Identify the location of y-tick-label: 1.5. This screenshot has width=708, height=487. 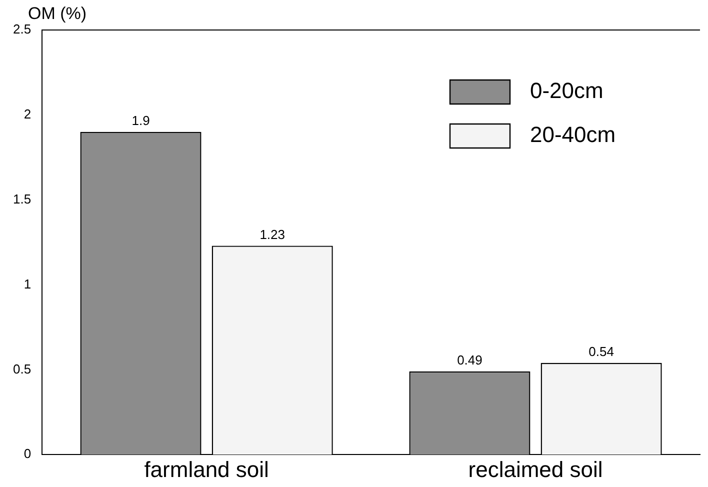
(22, 198).